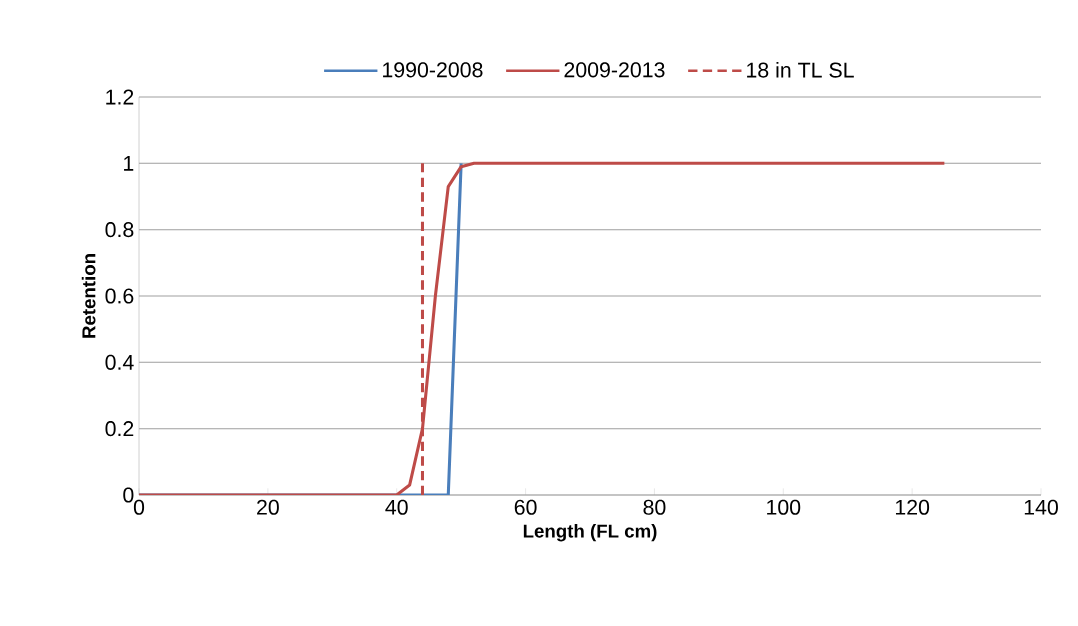 Image resolution: width=1078 pixels, height=626 pixels. I want to click on y-tick-label: 0.4, so click(119, 362).